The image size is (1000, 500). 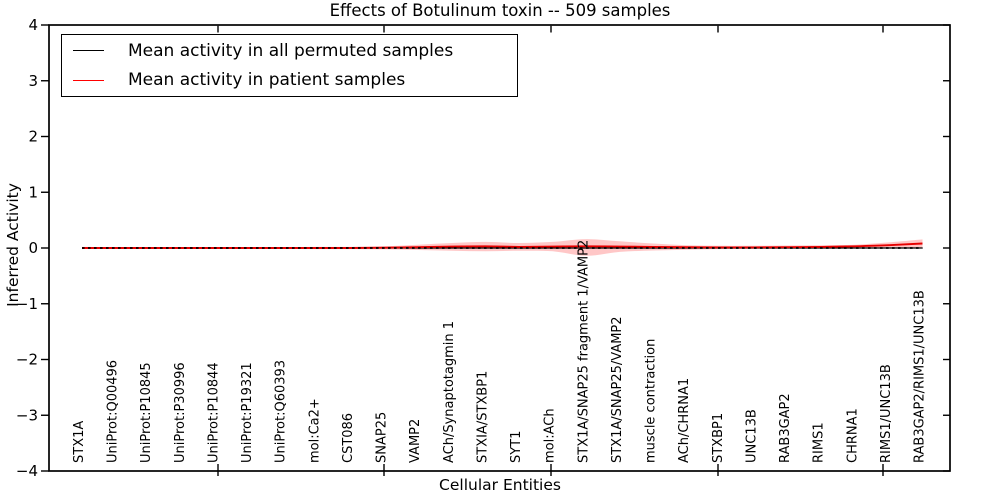 I want to click on y-tick-label: −3, so click(x=27, y=415).